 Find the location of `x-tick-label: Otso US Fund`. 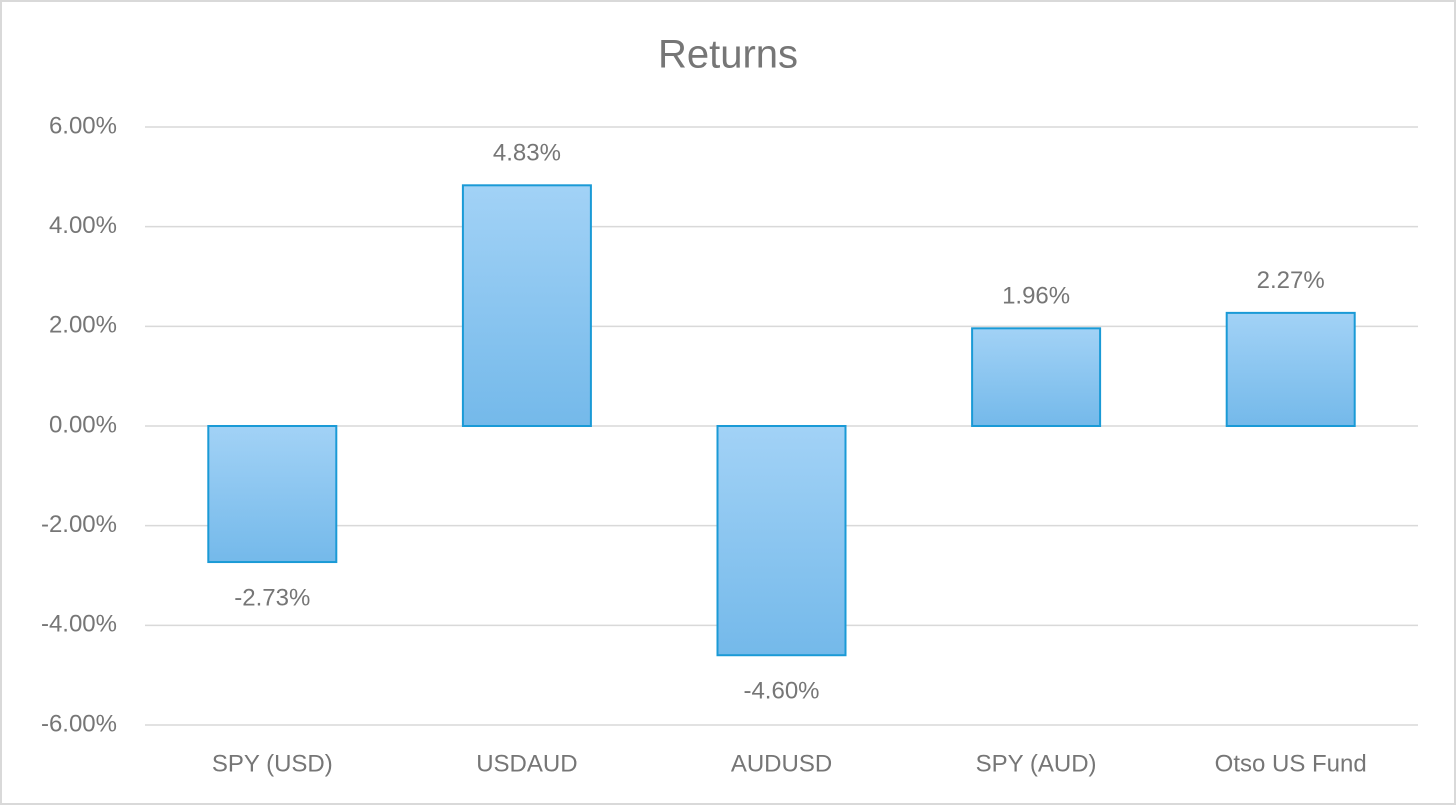

x-tick-label: Otso US Fund is located at coordinates (1291, 763).